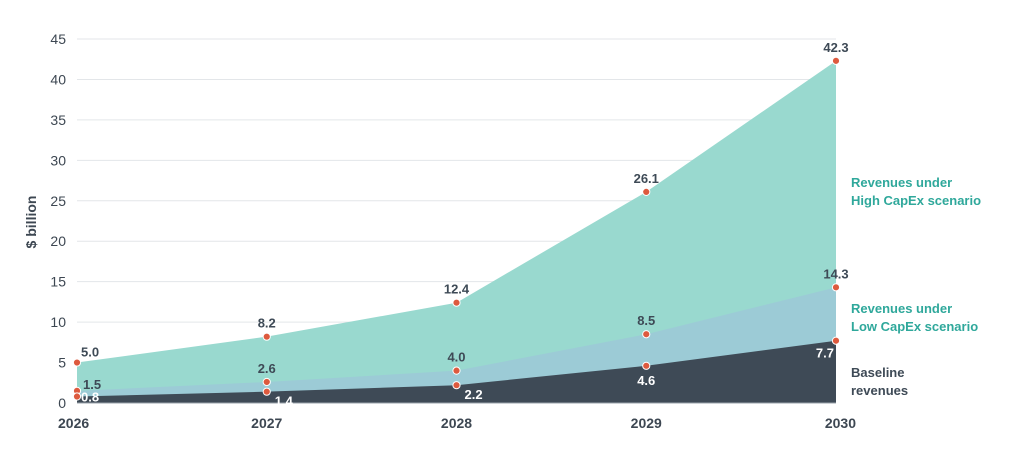 Image resolution: width=1024 pixels, height=461 pixels. What do you see at coordinates (456, 423) in the screenshot?
I see `x-tick-label: 2028` at bounding box center [456, 423].